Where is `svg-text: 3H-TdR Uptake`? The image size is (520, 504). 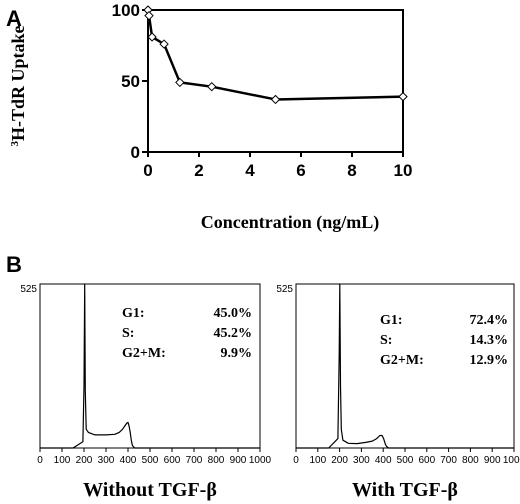
svg-text: 3H-TdR Uptake is located at coordinates (18, 85).